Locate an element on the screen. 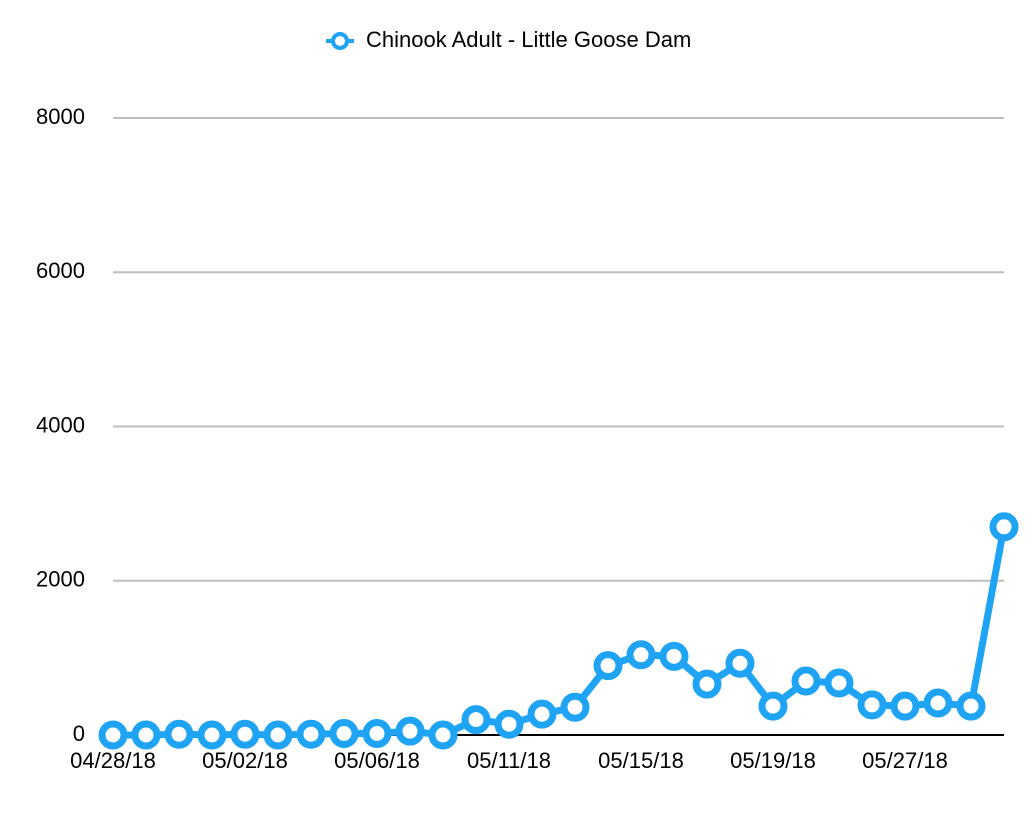 The height and width of the screenshot is (814, 1036). x-tick-label: 05/02/18 is located at coordinates (245, 760).